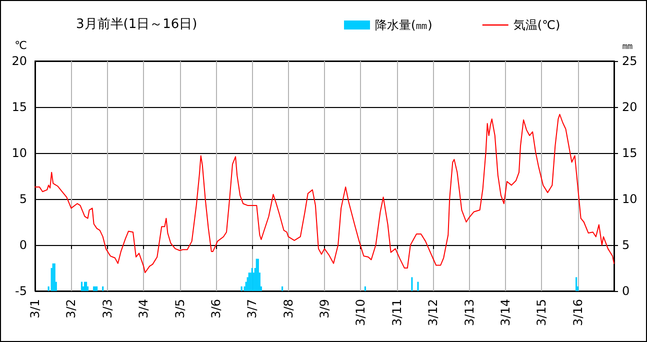 The image size is (647, 342). What do you see at coordinates (630, 107) in the screenshot?
I see `y2-tick-label: 20` at bounding box center [630, 107].